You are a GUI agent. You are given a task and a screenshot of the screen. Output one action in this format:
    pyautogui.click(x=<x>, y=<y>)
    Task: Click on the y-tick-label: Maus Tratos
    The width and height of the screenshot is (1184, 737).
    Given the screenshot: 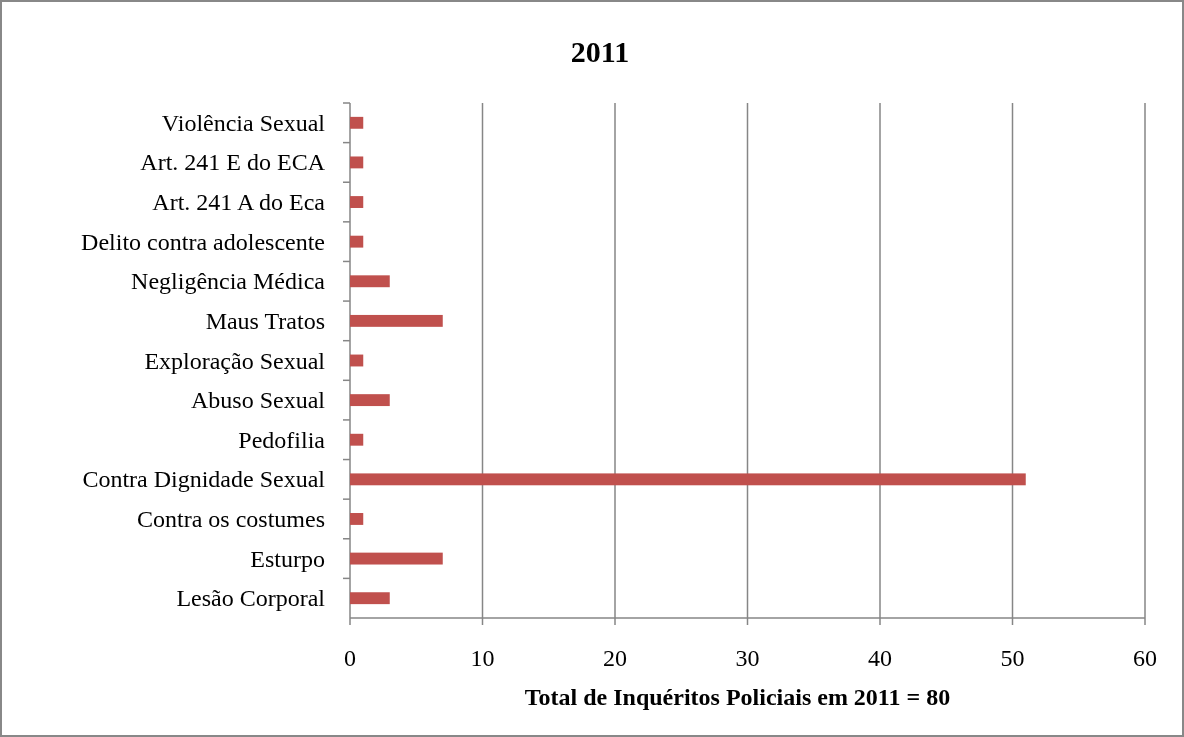 What is the action you would take?
    pyautogui.click(x=265, y=320)
    